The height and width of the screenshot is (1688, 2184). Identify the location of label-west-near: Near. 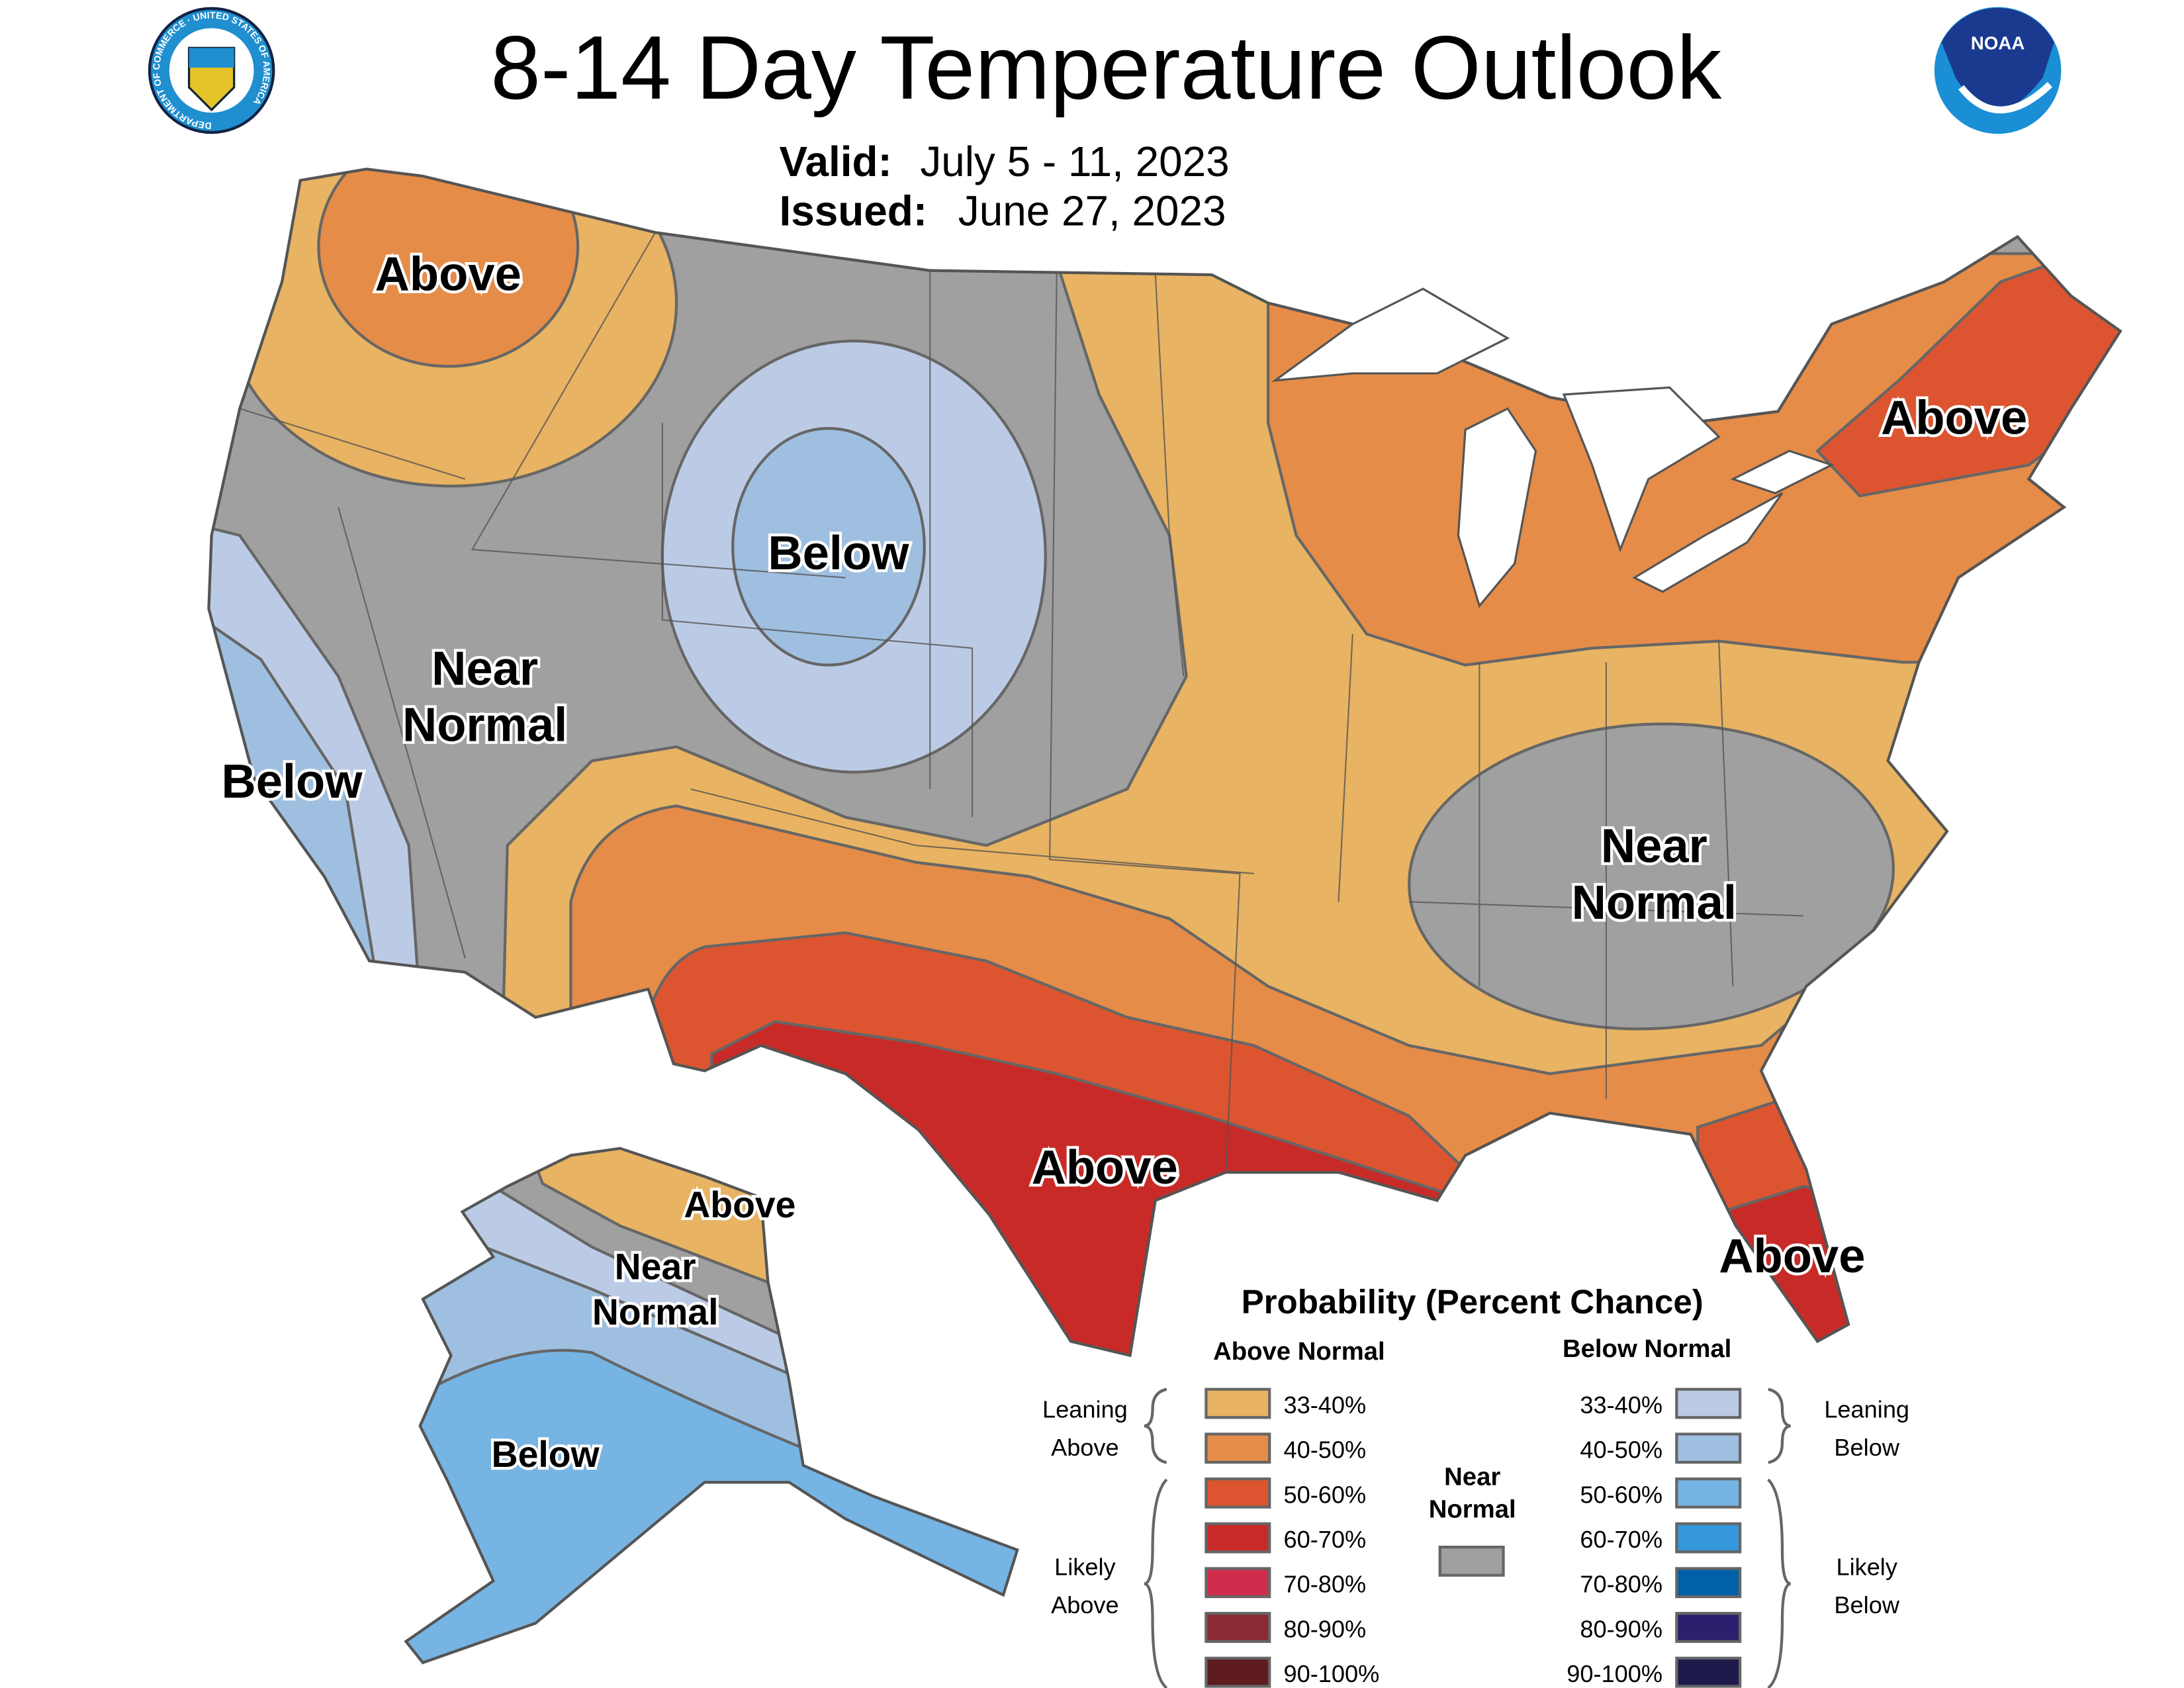
(485, 668).